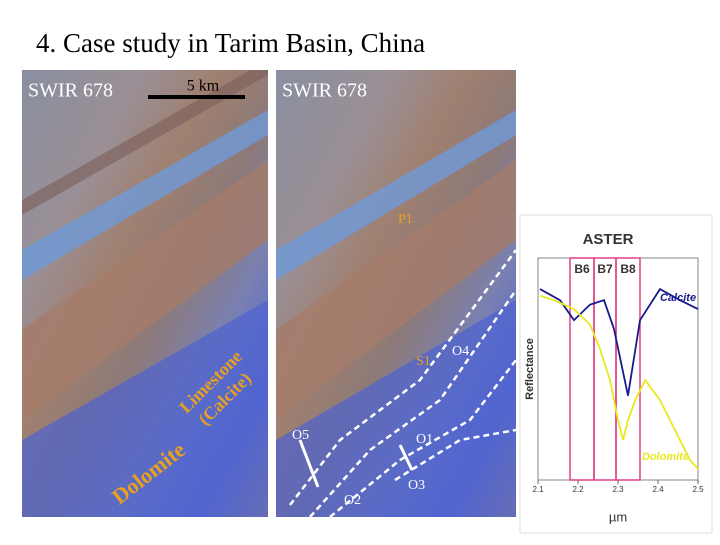 The height and width of the screenshot is (545, 720). What do you see at coordinates (608, 239) in the screenshot?
I see `chart-title: ASTER` at bounding box center [608, 239].